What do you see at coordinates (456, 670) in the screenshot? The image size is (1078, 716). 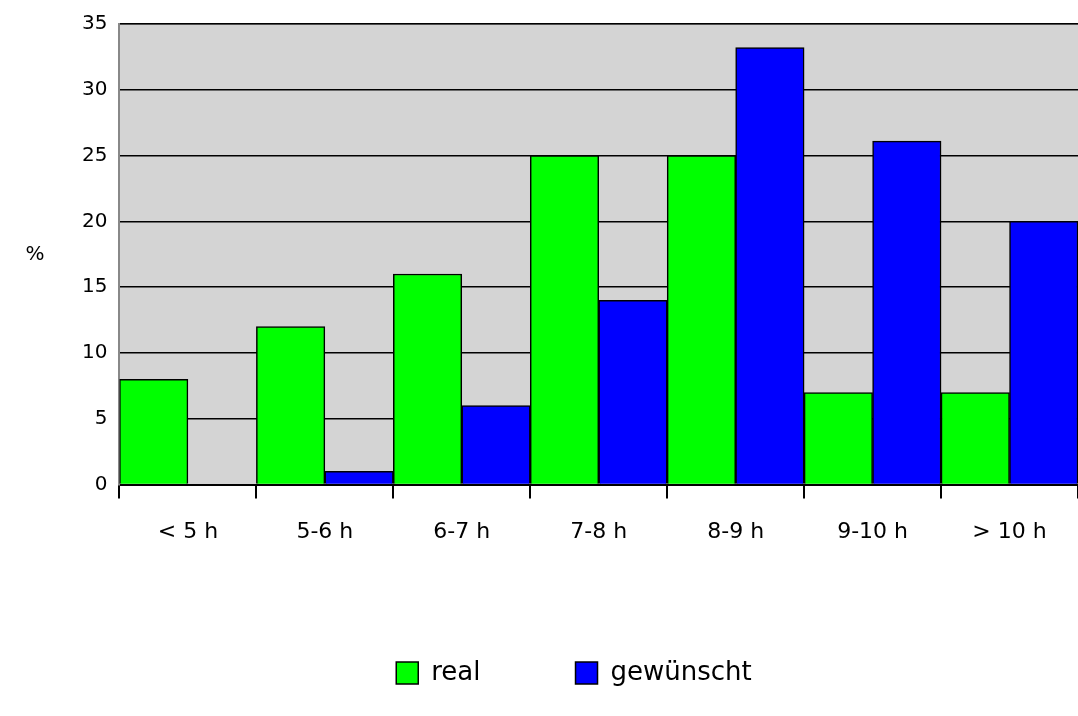 I see `legend-label: real` at bounding box center [456, 670].